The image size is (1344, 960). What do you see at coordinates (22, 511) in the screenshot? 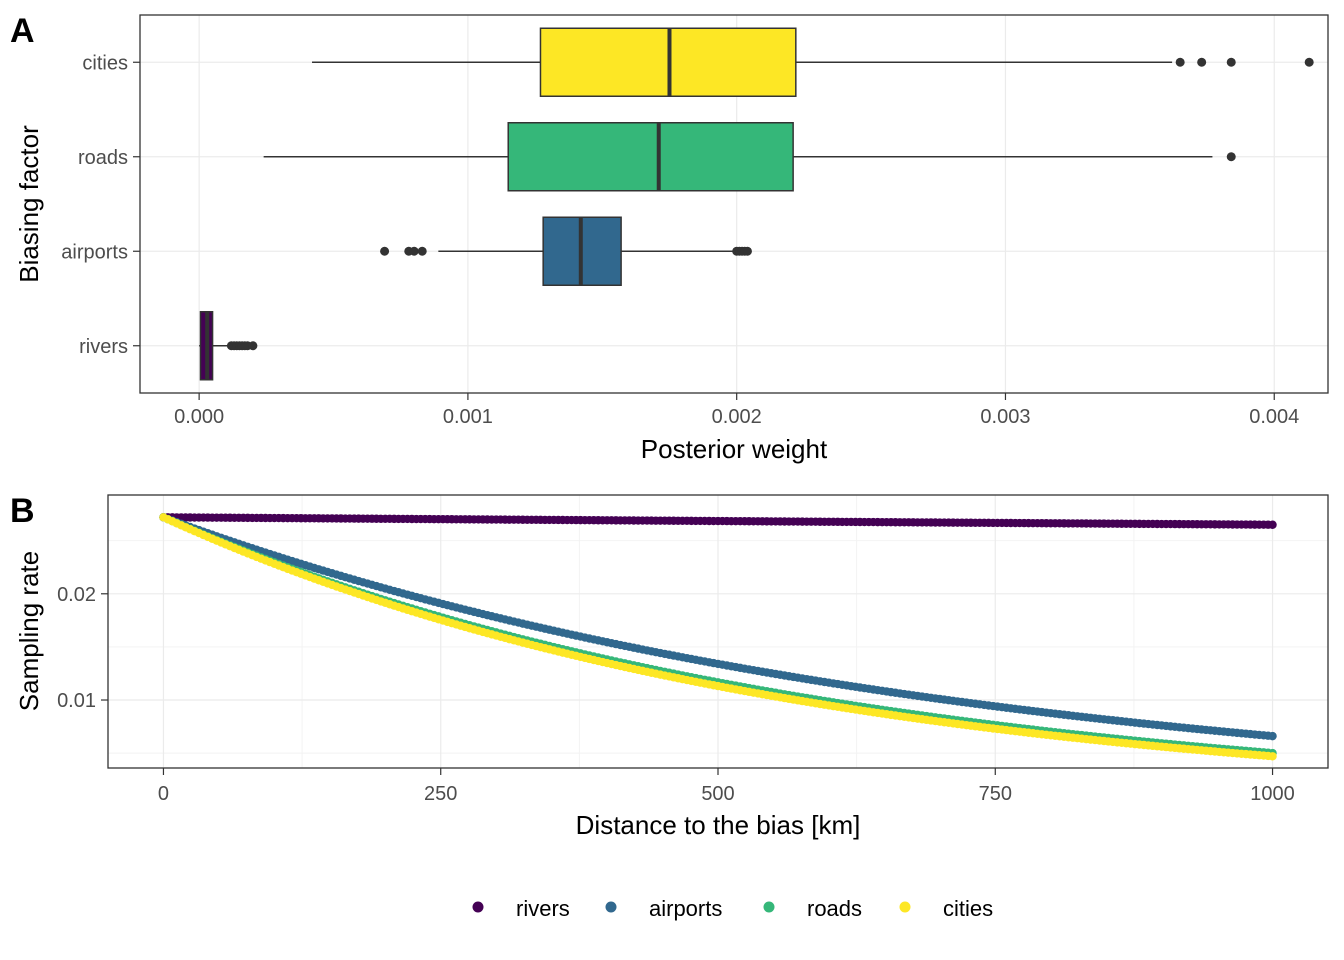
I see `panel-b-tag: B` at bounding box center [22, 511].